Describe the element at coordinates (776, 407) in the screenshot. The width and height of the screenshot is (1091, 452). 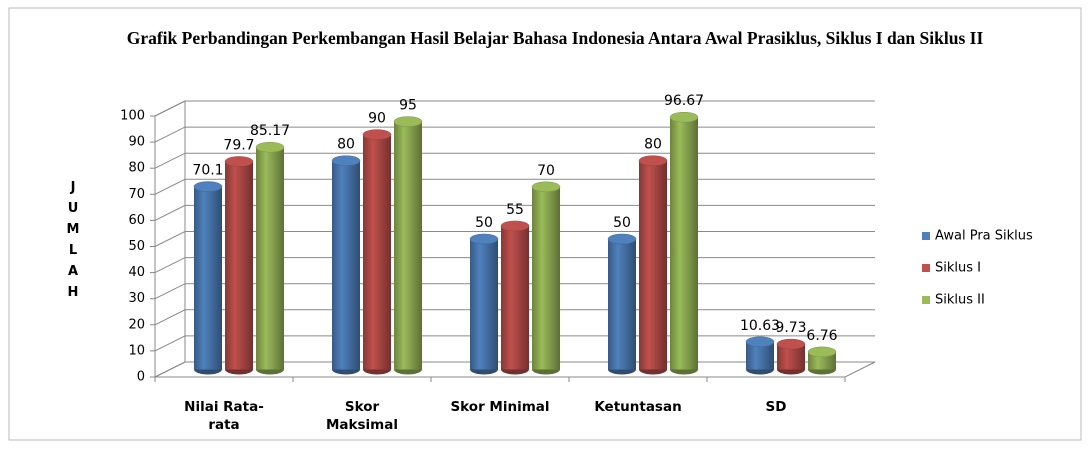
I see `x-tick-label: SD` at that location.